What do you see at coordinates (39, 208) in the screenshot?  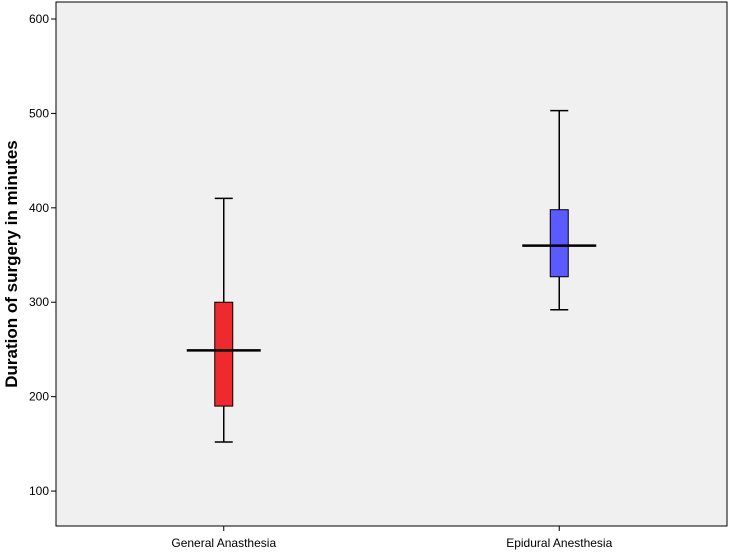 I see `y-tick-label: 400` at bounding box center [39, 208].